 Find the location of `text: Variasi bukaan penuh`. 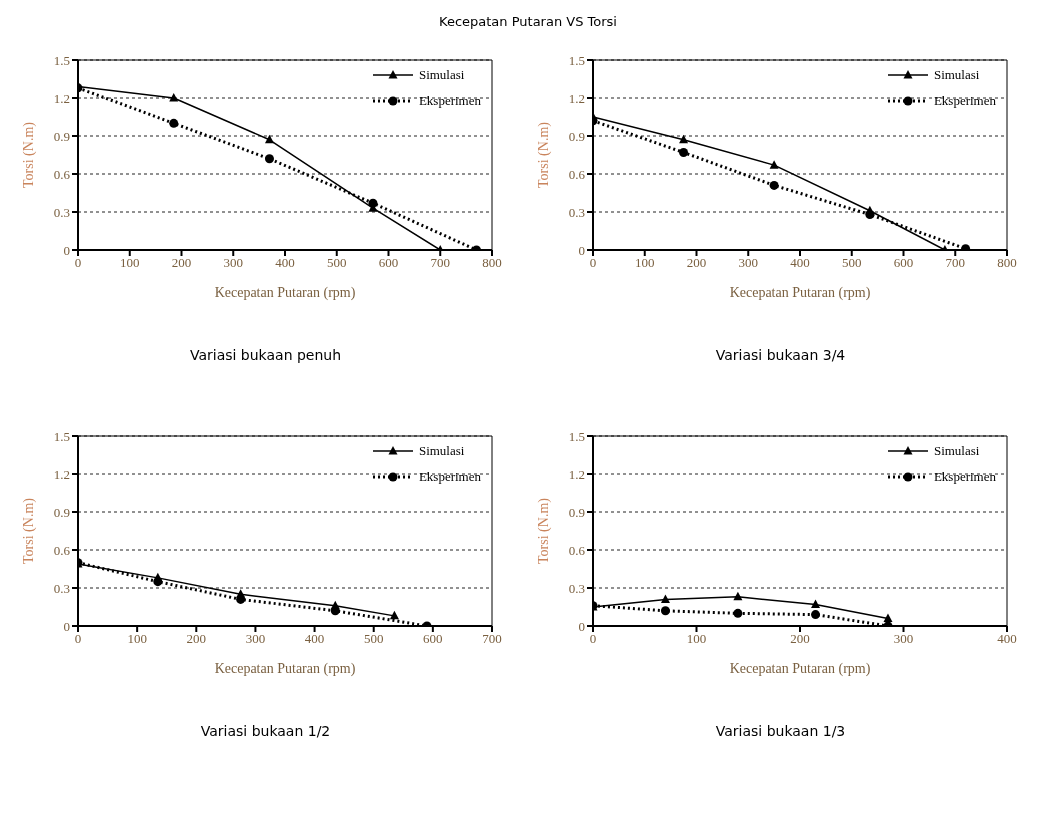

text: Variasi bukaan penuh is located at coordinates (265, 355).